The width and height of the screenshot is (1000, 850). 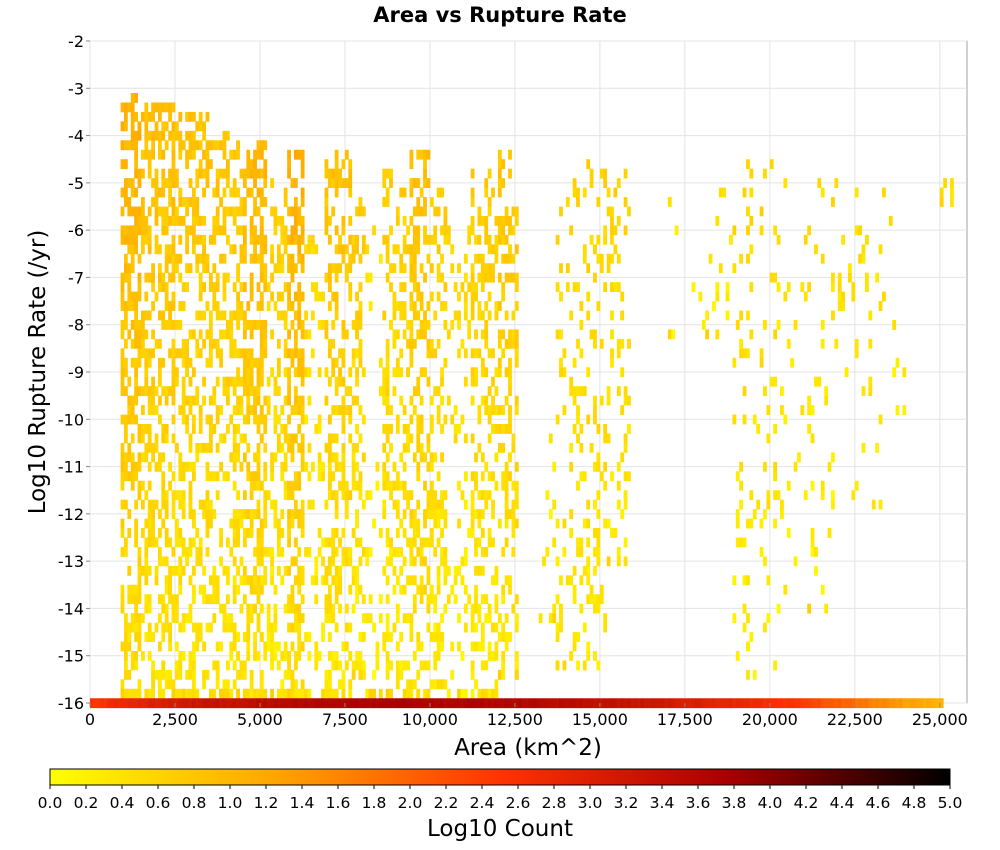 What do you see at coordinates (76, 372) in the screenshot?
I see `y-tick-label: -9` at bounding box center [76, 372].